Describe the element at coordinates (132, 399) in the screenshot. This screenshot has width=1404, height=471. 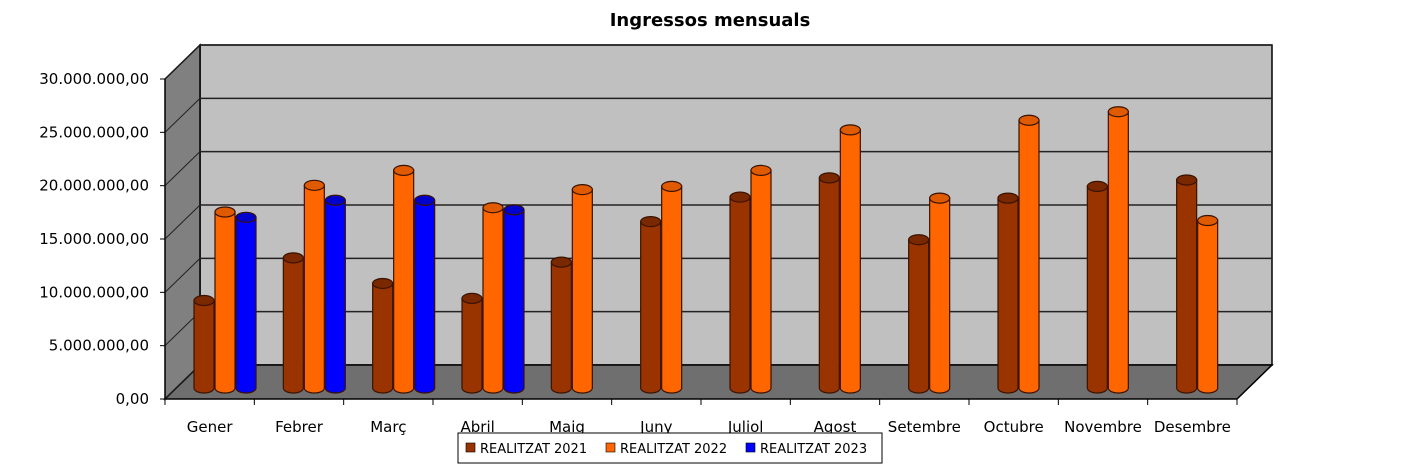
I see `y-tick-label: 0,00` at that location.